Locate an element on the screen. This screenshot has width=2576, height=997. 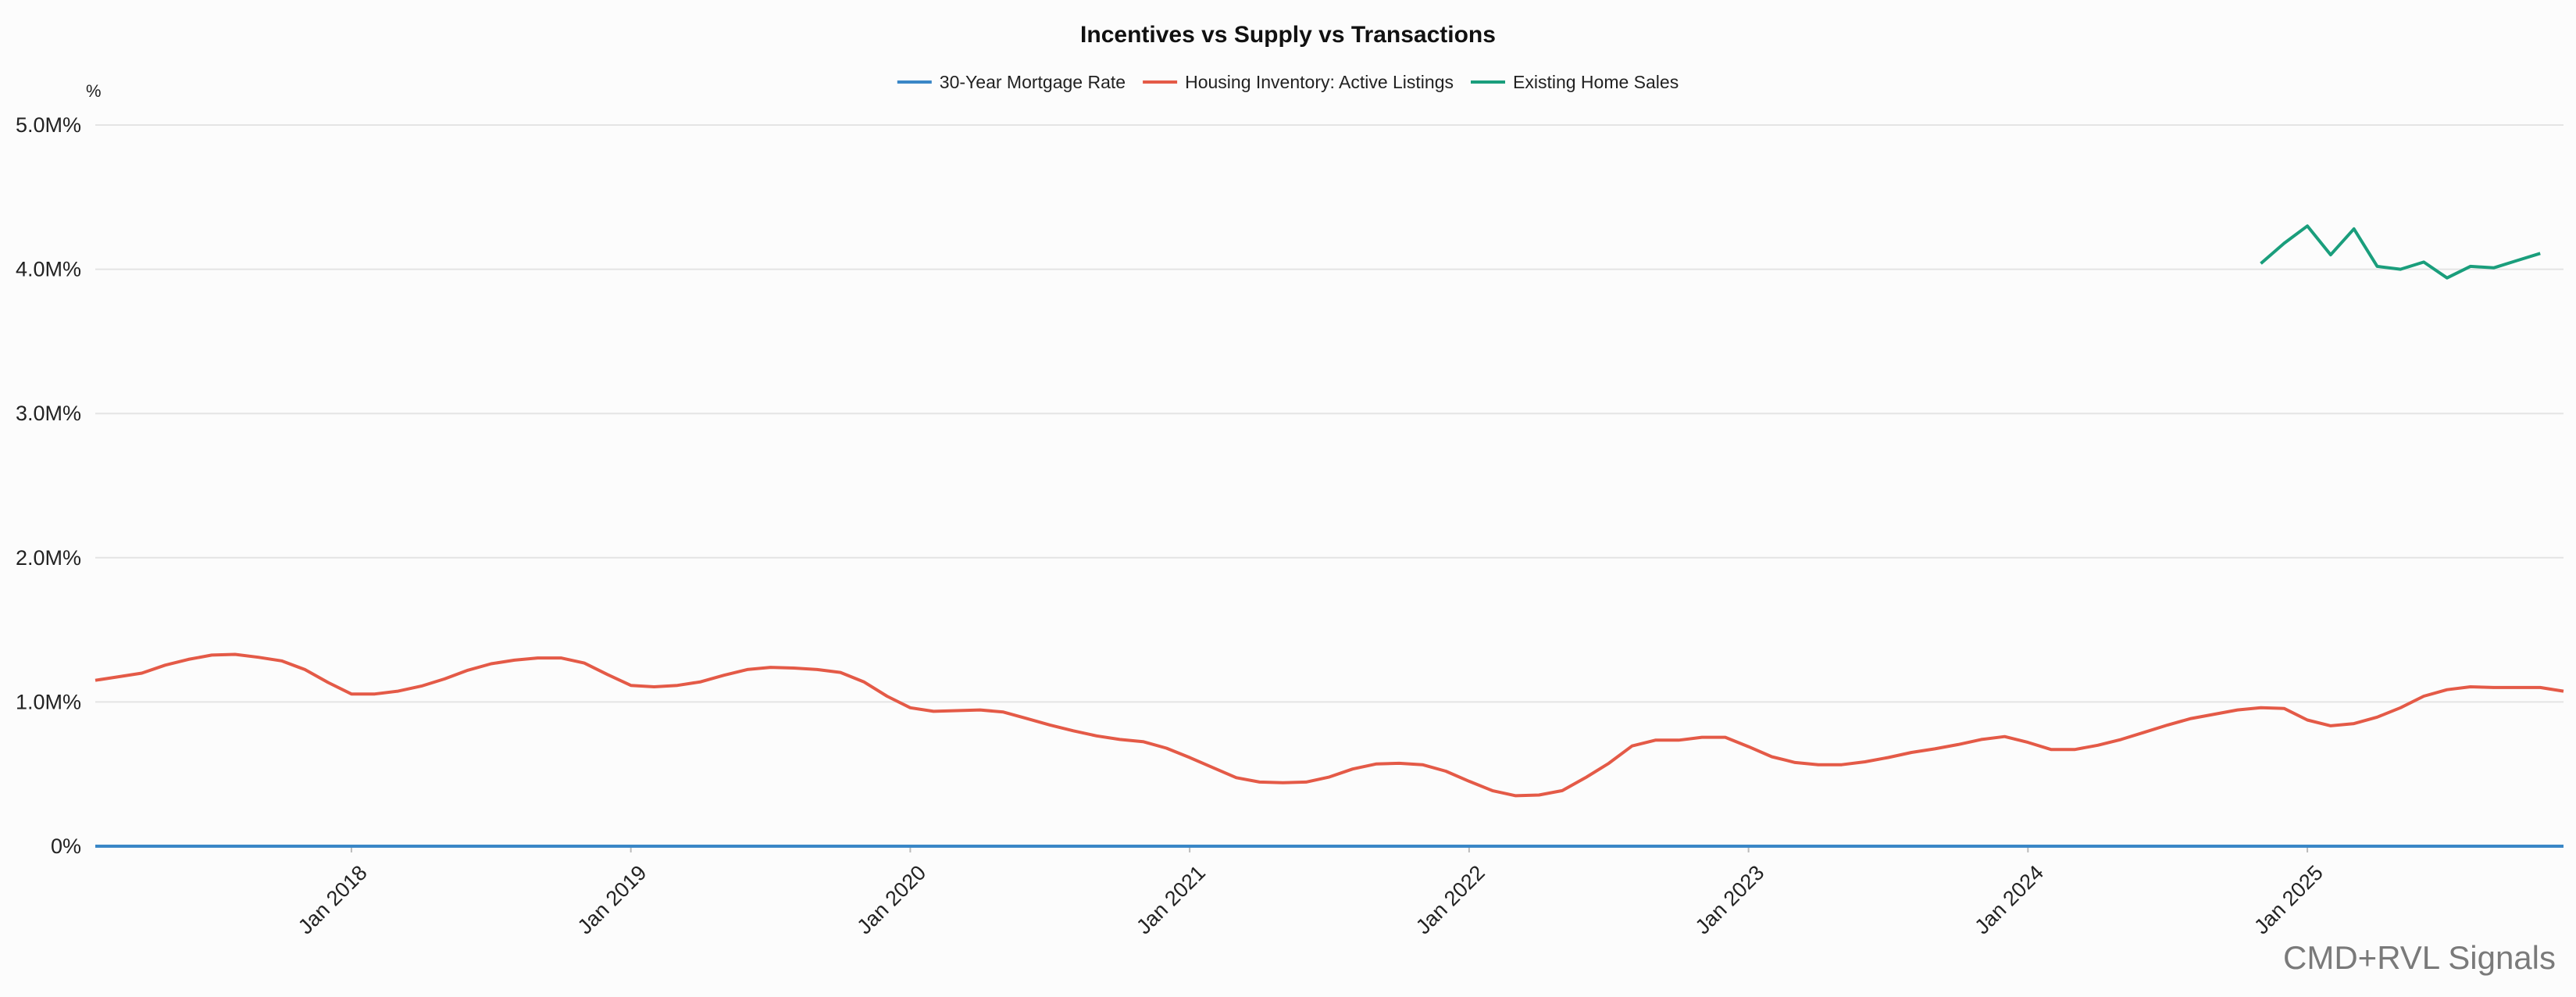
watermark: CMD+RVL Signals is located at coordinates (2419, 958).